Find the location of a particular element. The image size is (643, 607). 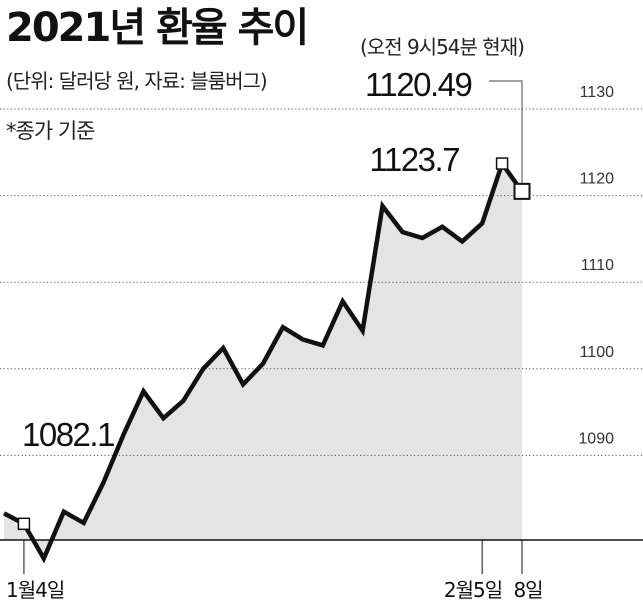

x-tick-label-1: 2월5일 is located at coordinates (473, 590).